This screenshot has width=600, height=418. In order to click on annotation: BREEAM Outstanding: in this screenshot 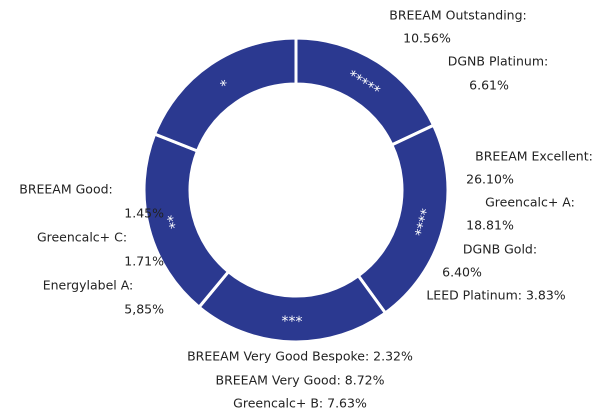, I will do `click(458, 15)`.